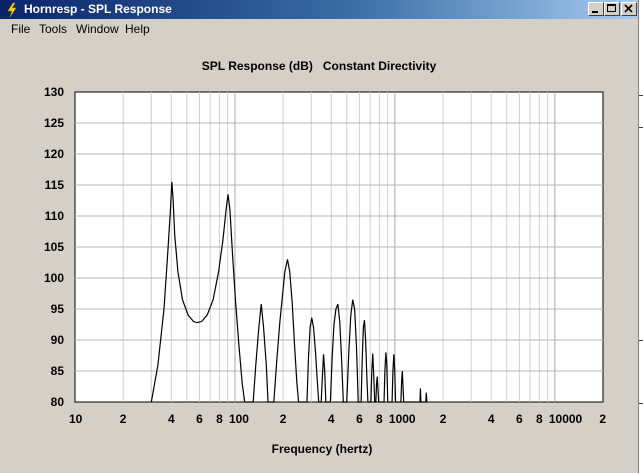 The image size is (643, 473). I want to click on x-tick-label: 1000, so click(402, 419).